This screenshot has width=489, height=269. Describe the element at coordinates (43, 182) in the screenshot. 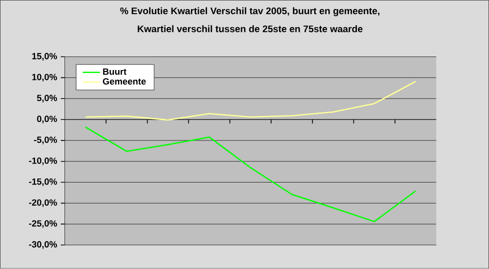

I see `y-tick-label: -15,0%` at that location.